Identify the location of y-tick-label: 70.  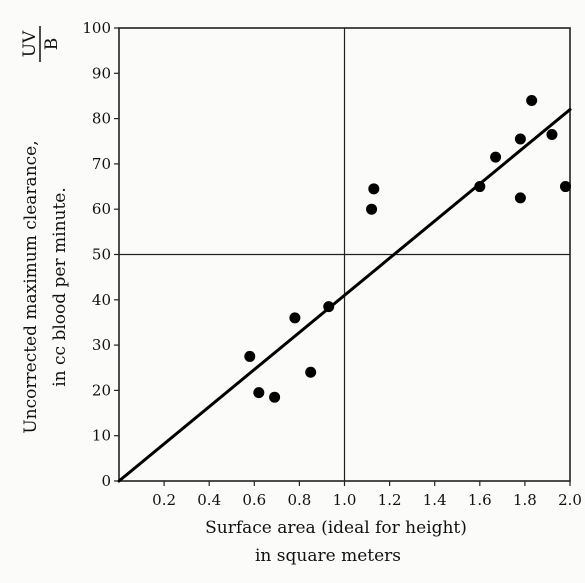
(101, 164).